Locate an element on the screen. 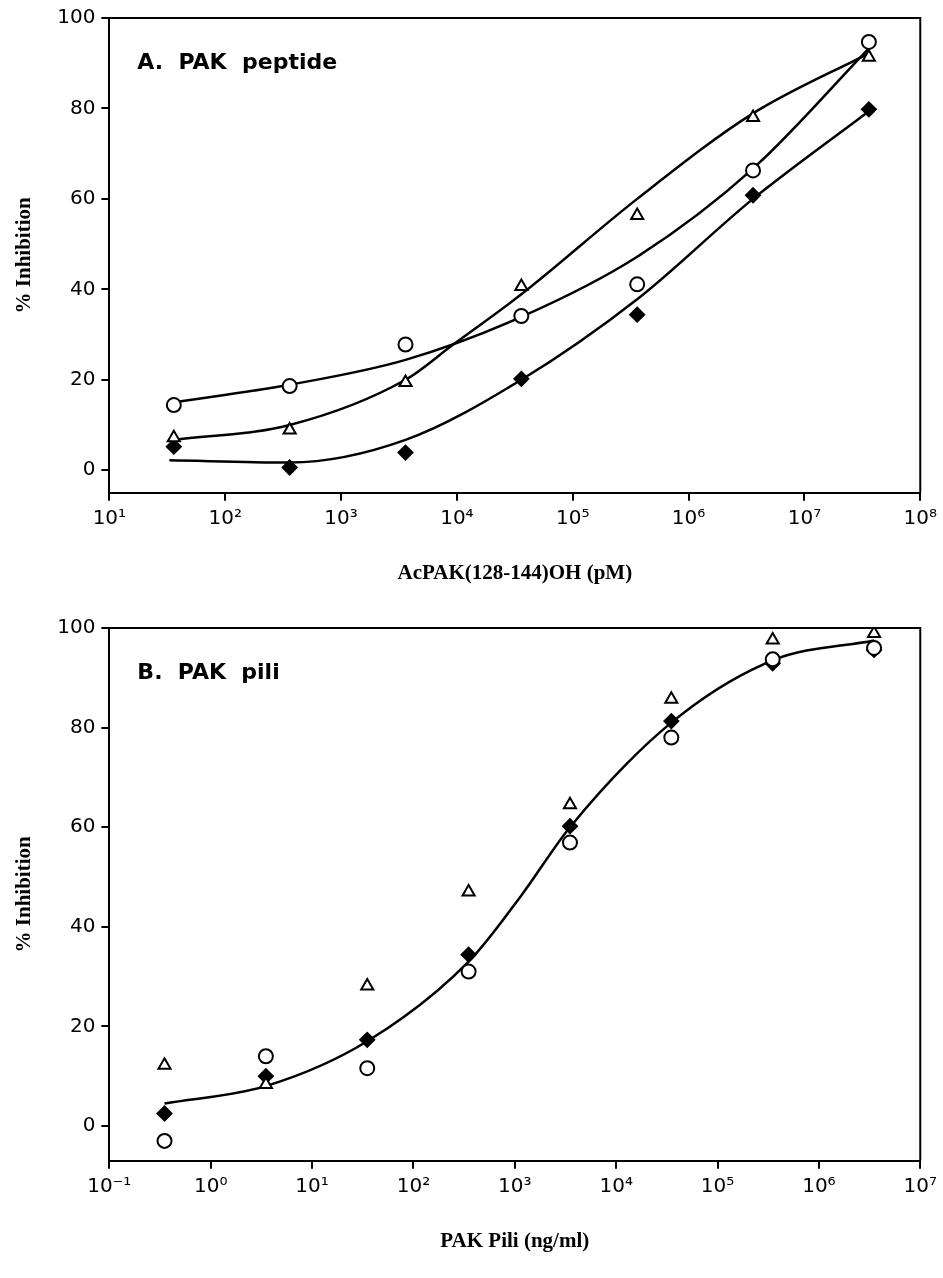  text: A. PAK peptide is located at coordinates (237, 61).